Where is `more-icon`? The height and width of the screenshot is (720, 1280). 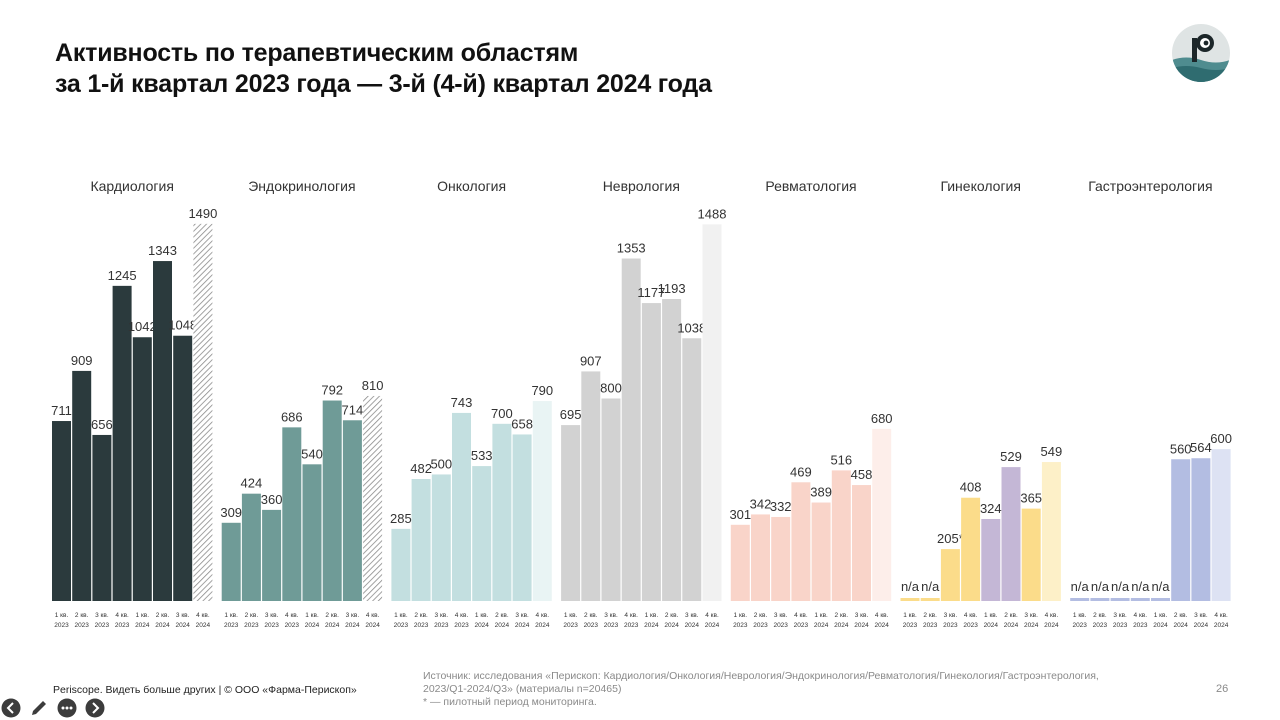
more-icon is located at coordinates (67, 708).